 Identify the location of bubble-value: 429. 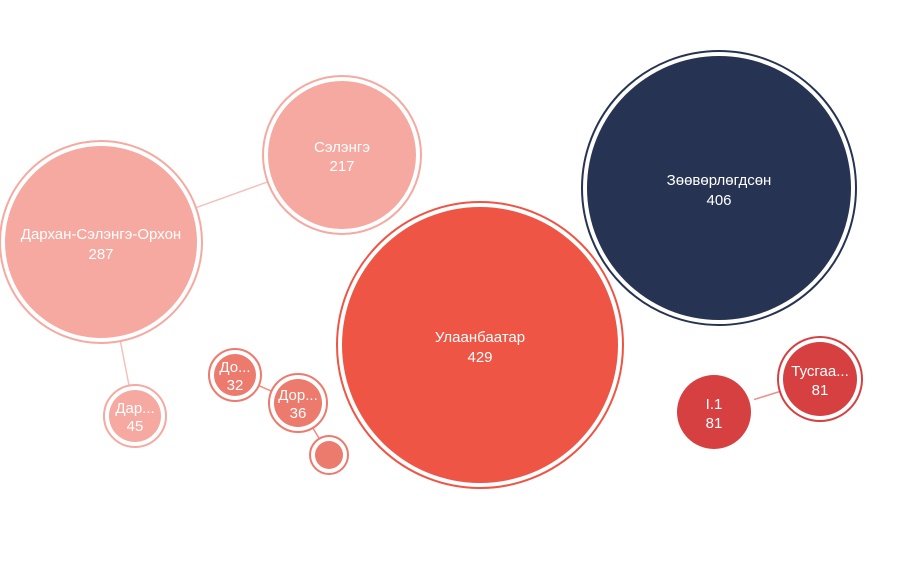
(479, 357).